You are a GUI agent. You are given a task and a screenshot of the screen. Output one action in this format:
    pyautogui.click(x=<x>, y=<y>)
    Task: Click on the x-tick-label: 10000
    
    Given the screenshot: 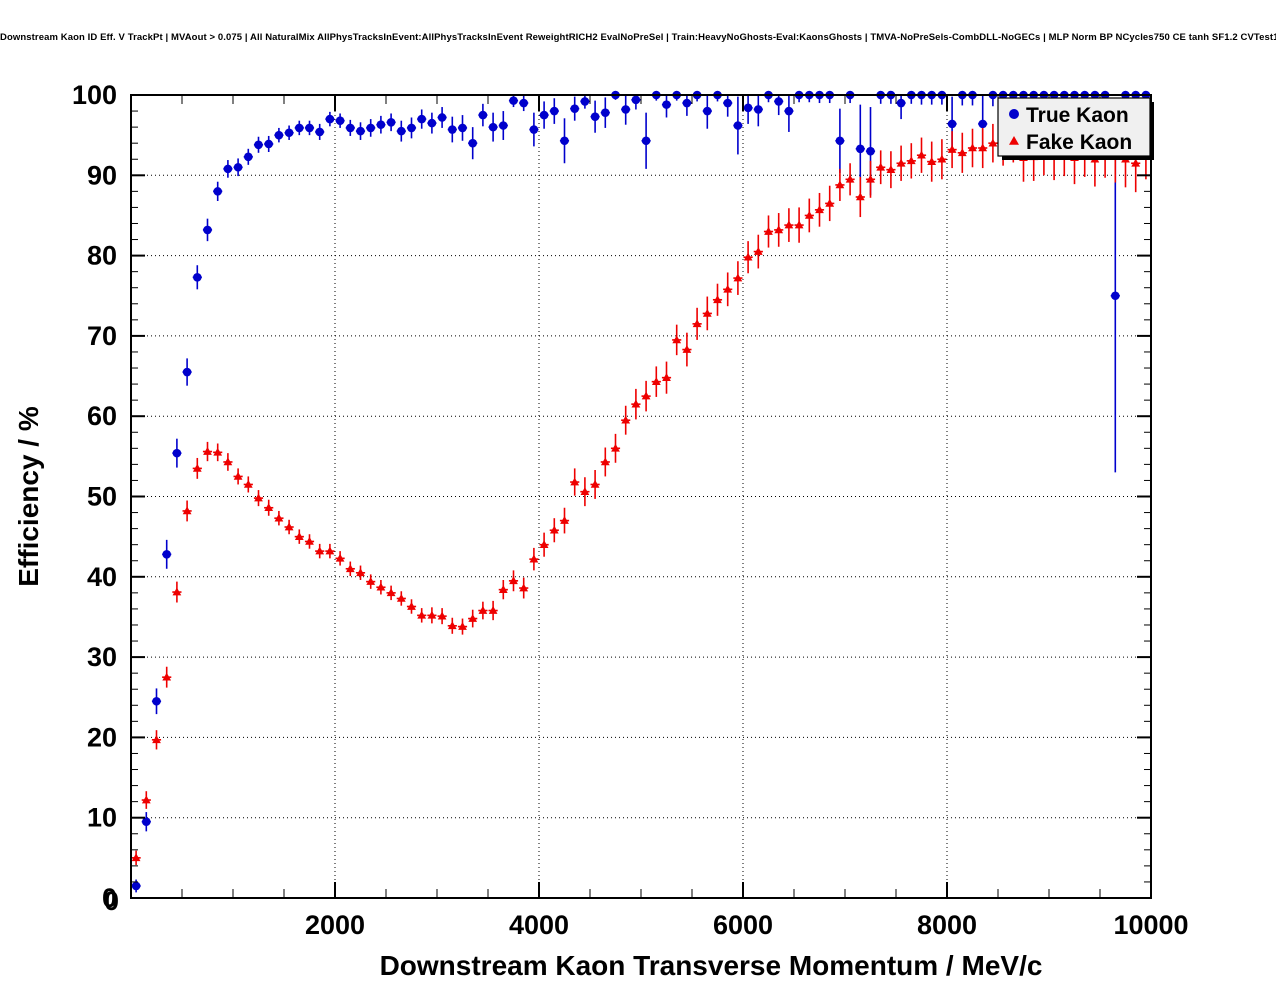 What is the action you would take?
    pyautogui.click(x=1150, y=925)
    